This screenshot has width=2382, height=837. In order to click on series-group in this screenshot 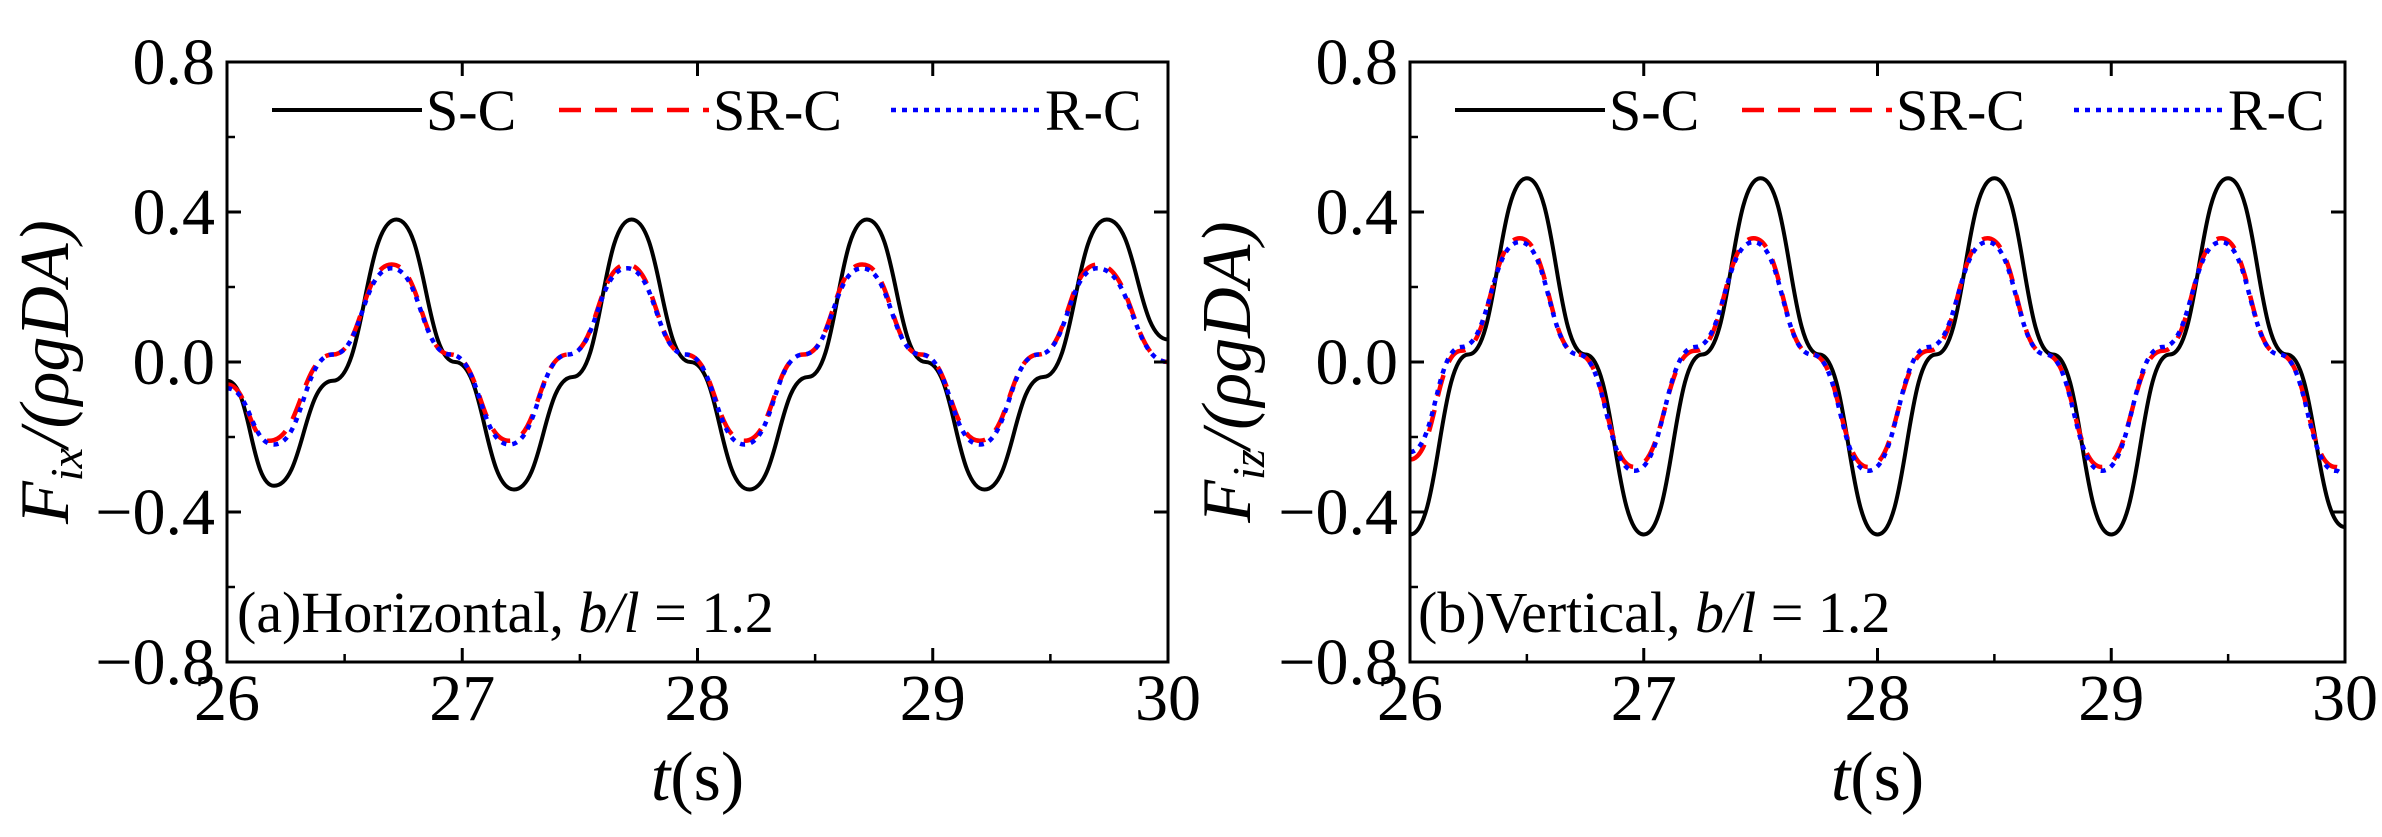, I will do `click(697, 354)`.